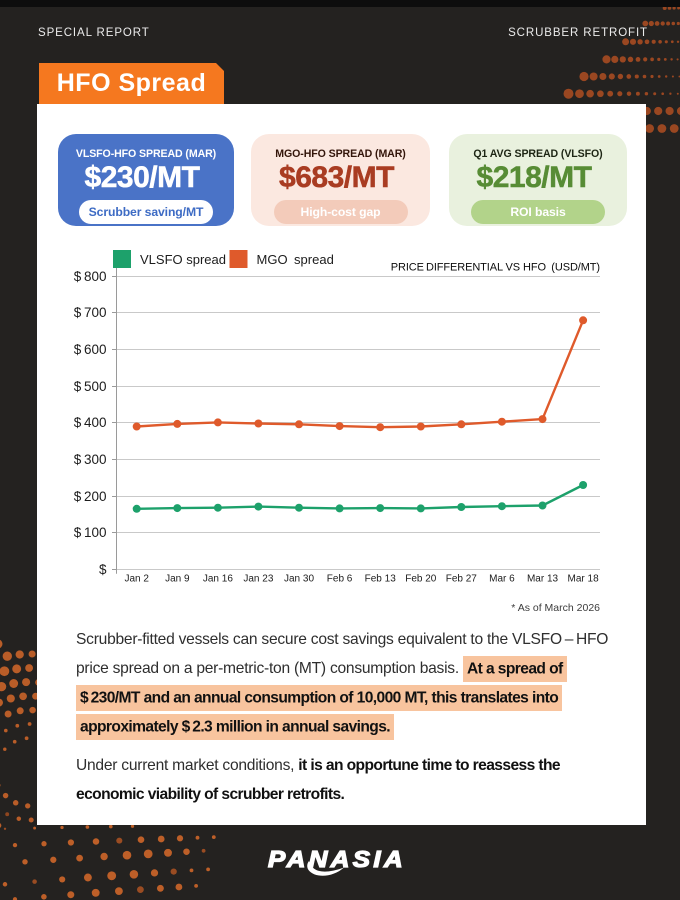 Image resolution: width=680 pixels, height=900 pixels. What do you see at coordinates (381, 579) in the screenshot?
I see `svg-text: Feb 13` at bounding box center [381, 579].